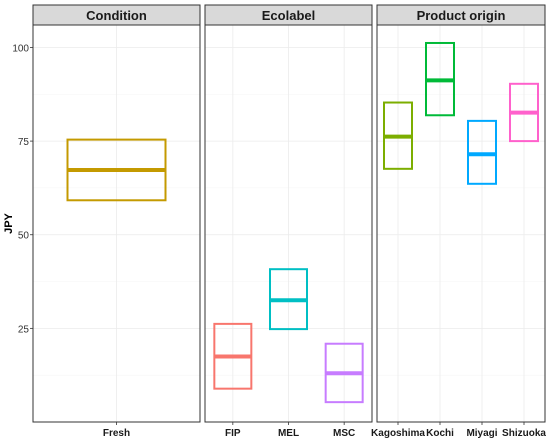  What do you see at coordinates (24, 329) in the screenshot?
I see `y-tick-label: 25` at bounding box center [24, 329].